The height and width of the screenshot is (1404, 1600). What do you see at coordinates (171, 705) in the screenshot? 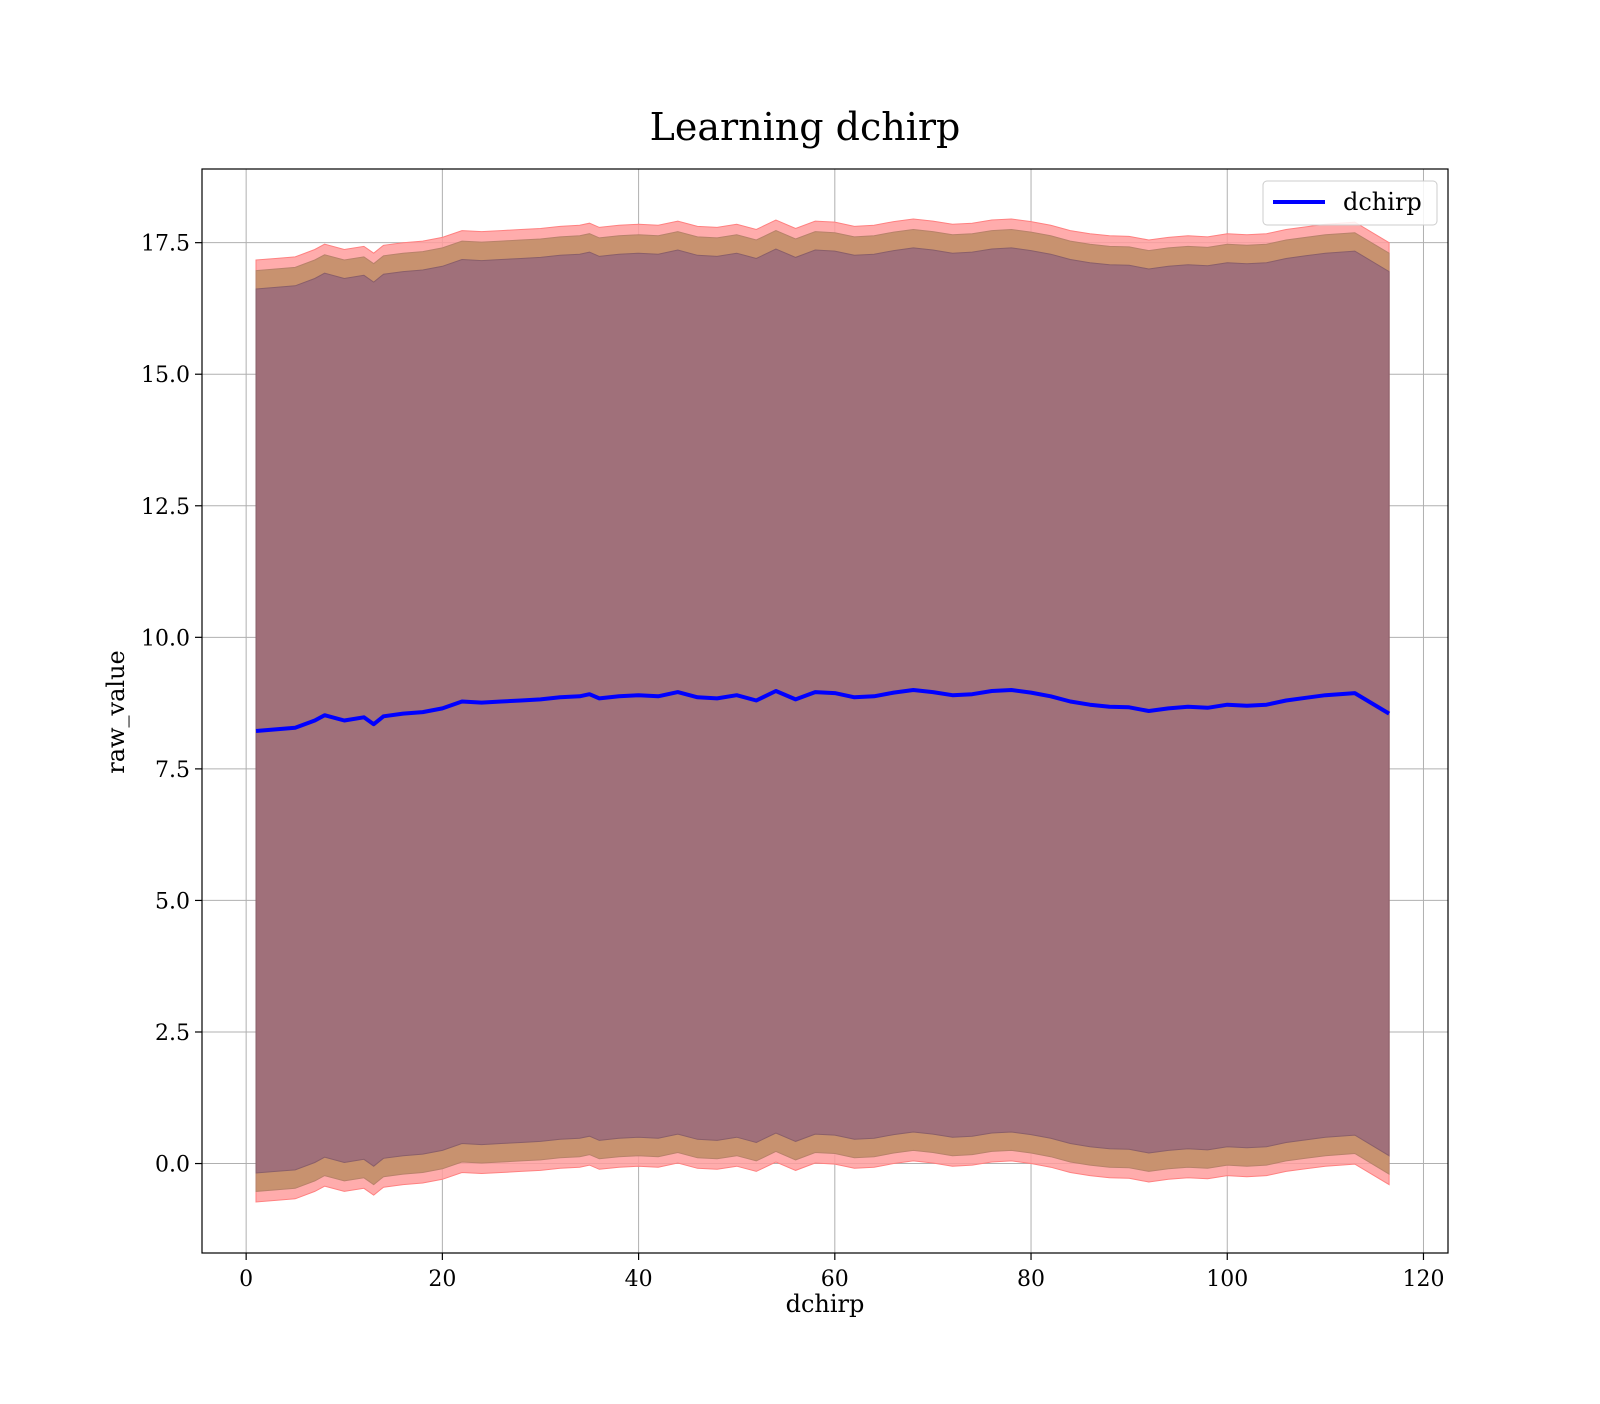
I see `y-axis-ticks: 0.0 2.5 5.0 7.5 10.0 12.5 15.0 17.5` at bounding box center [171, 705].